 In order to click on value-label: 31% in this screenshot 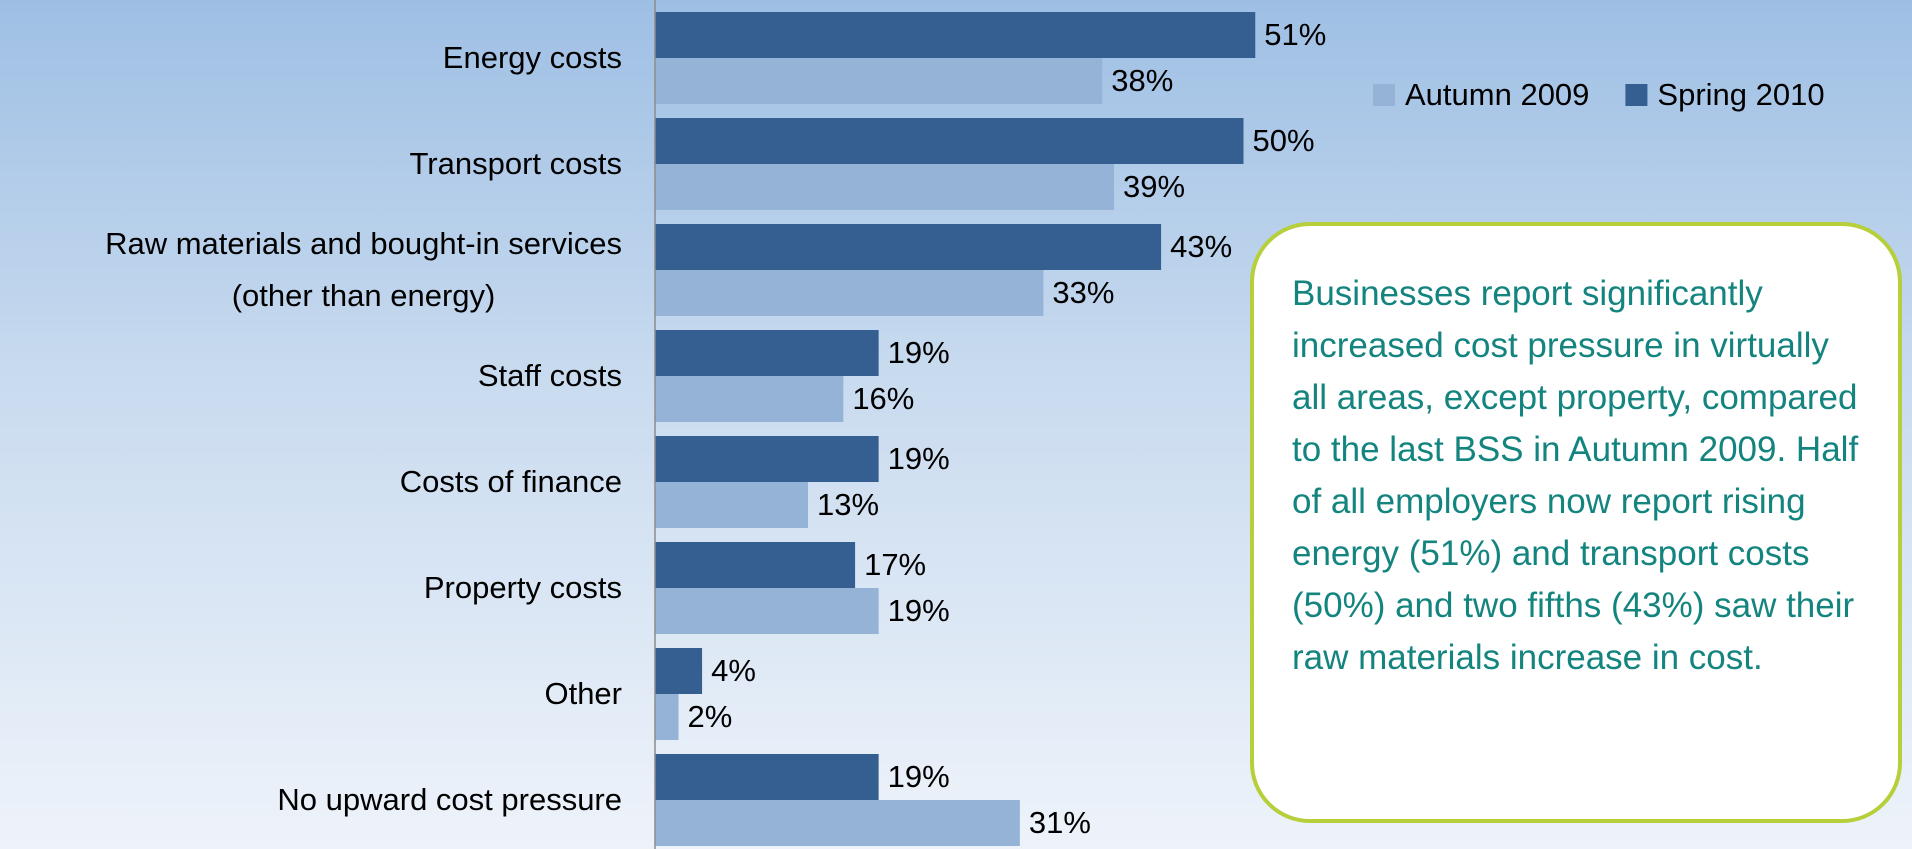, I will do `click(1060, 822)`.